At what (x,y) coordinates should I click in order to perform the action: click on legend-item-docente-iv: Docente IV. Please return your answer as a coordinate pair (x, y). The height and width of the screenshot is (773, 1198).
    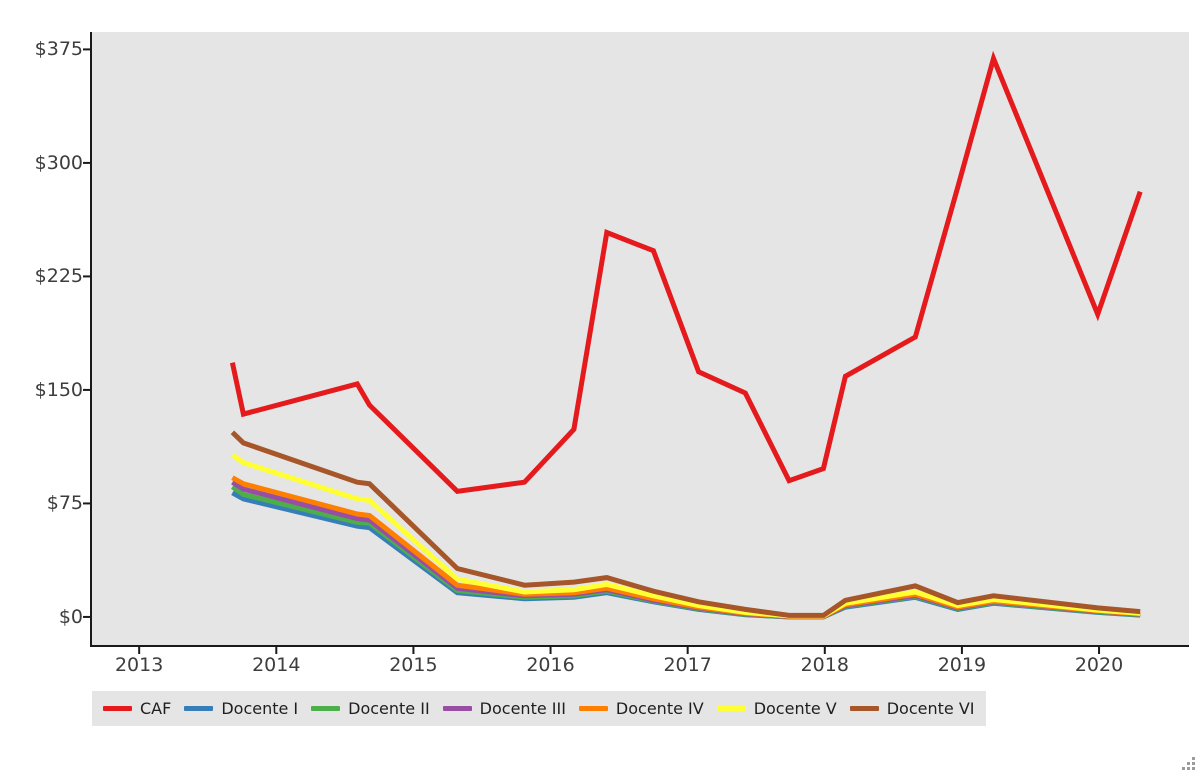
    Looking at the image, I should click on (641, 708).